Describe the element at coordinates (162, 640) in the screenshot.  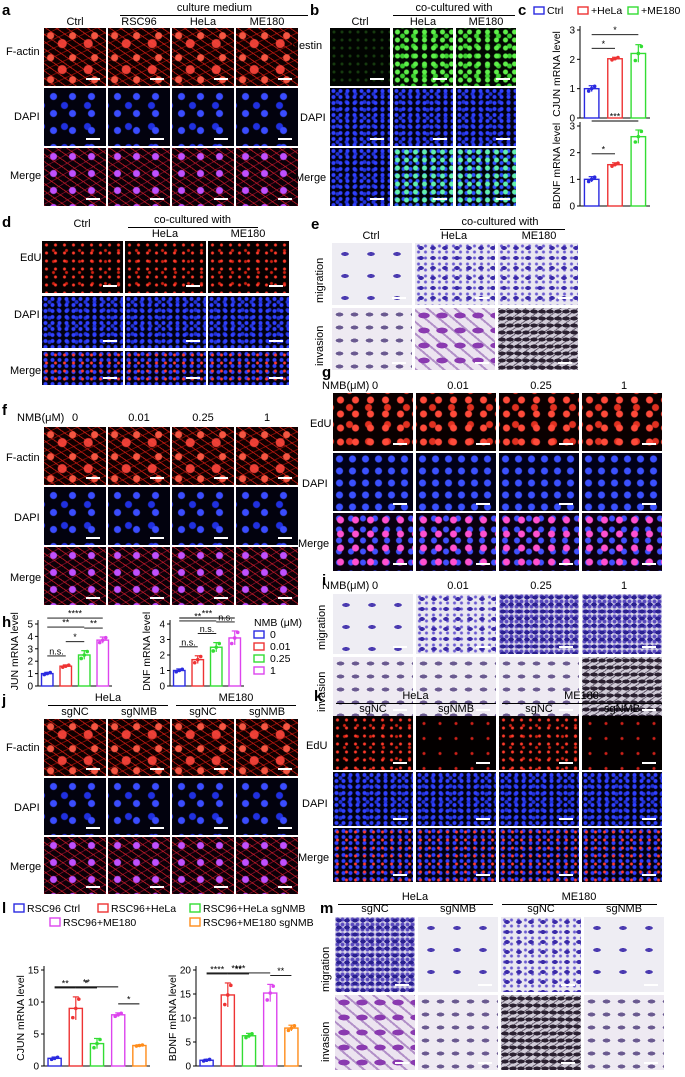
I see `h-bdnf-ytick-label: 3` at that location.